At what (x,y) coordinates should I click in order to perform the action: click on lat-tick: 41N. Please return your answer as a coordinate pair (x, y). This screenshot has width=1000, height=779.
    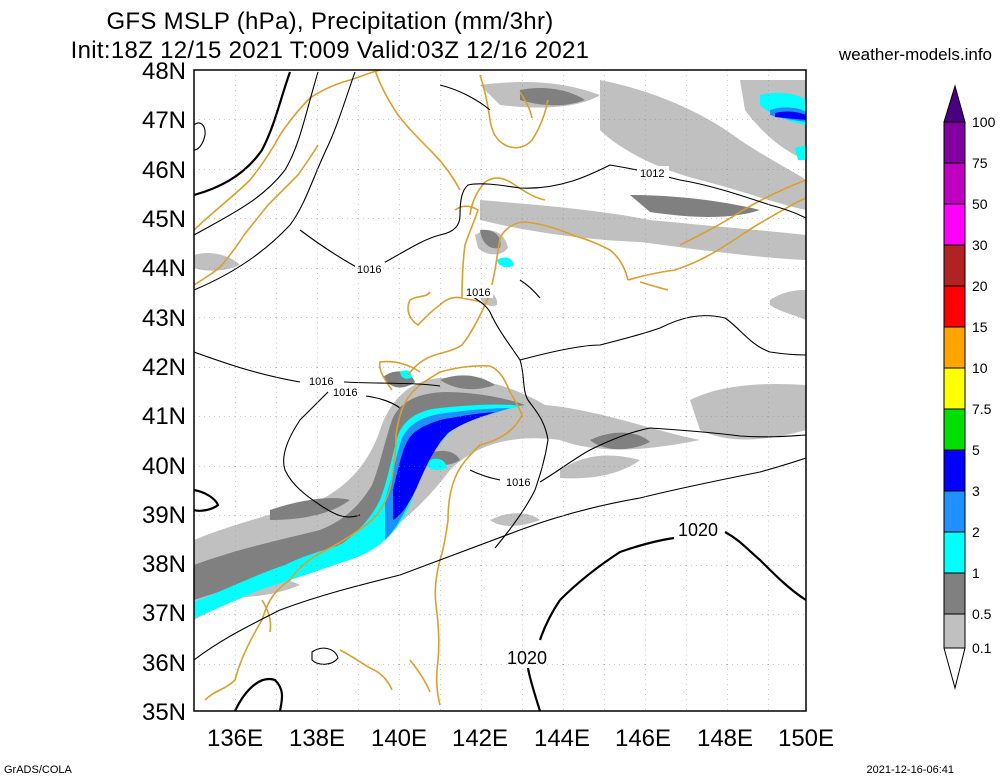
    Looking at the image, I should click on (164, 416).